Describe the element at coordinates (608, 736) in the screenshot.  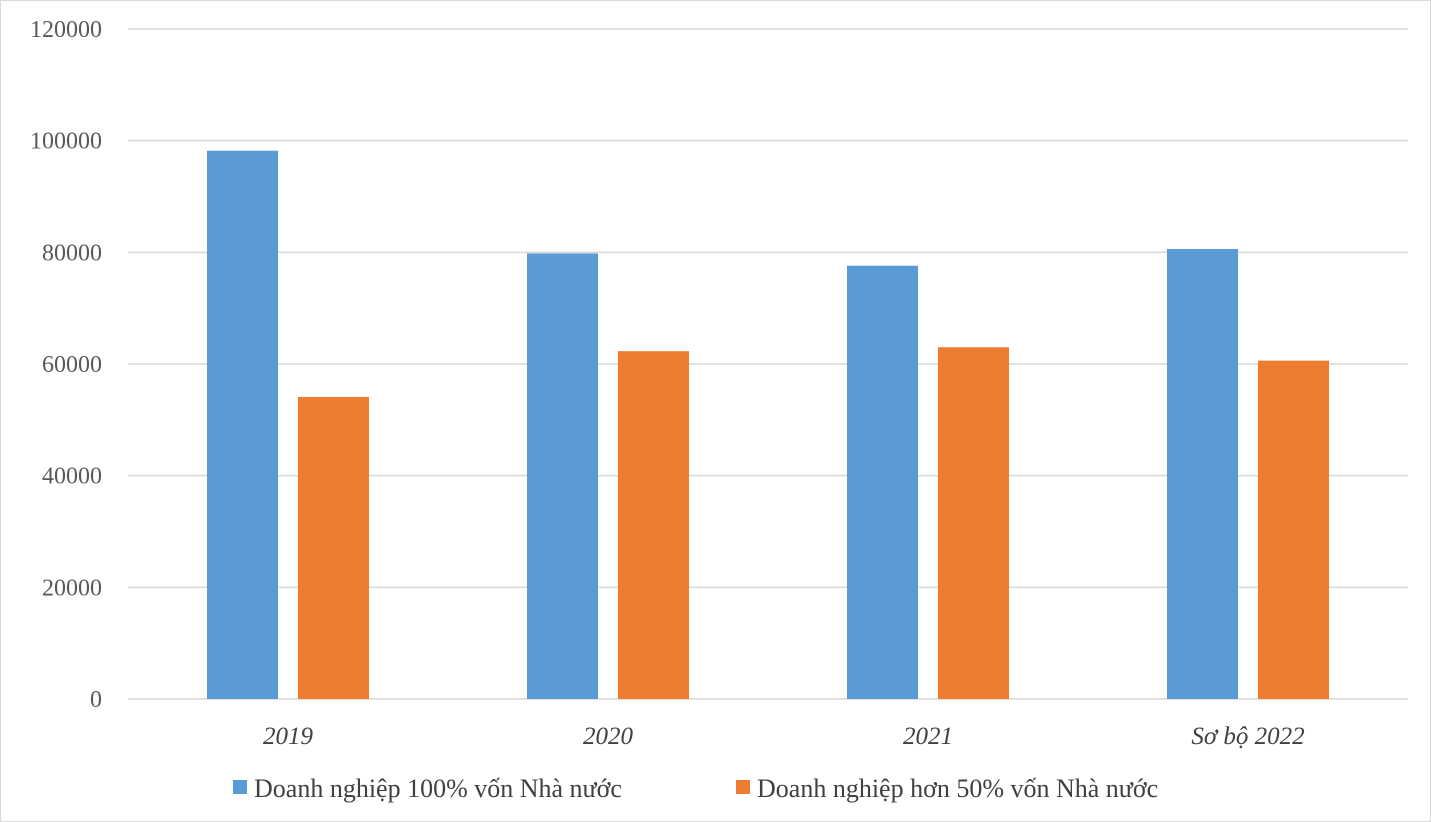
I see `x-category-label: 2020` at that location.